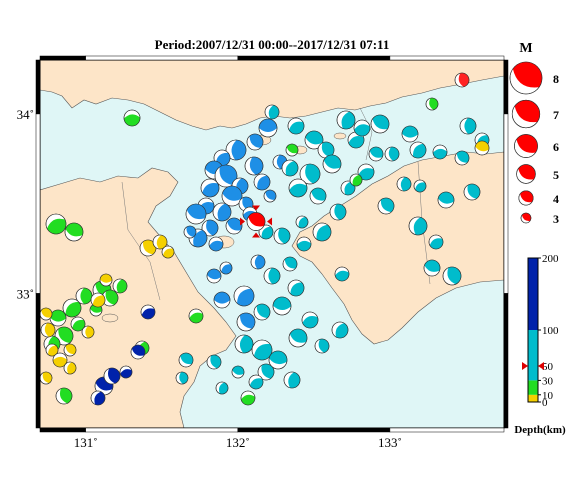  Describe the element at coordinates (556, 175) in the screenshot. I see `magnitude-legend-label: 5` at that location.